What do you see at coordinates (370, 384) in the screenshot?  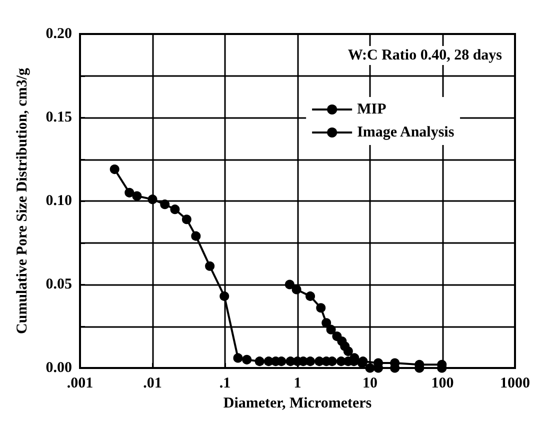 I see `x-tick-label: 10` at bounding box center [370, 384].